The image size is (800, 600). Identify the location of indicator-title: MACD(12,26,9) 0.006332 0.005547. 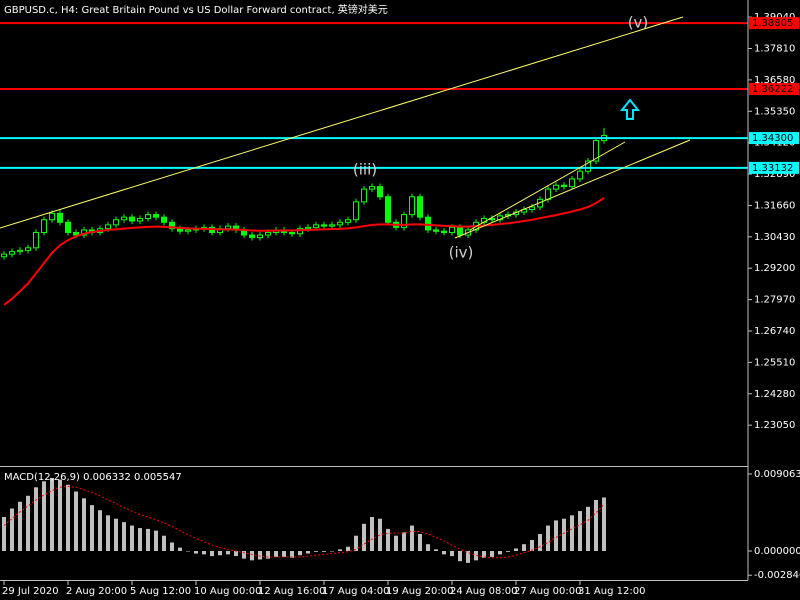
(93, 477).